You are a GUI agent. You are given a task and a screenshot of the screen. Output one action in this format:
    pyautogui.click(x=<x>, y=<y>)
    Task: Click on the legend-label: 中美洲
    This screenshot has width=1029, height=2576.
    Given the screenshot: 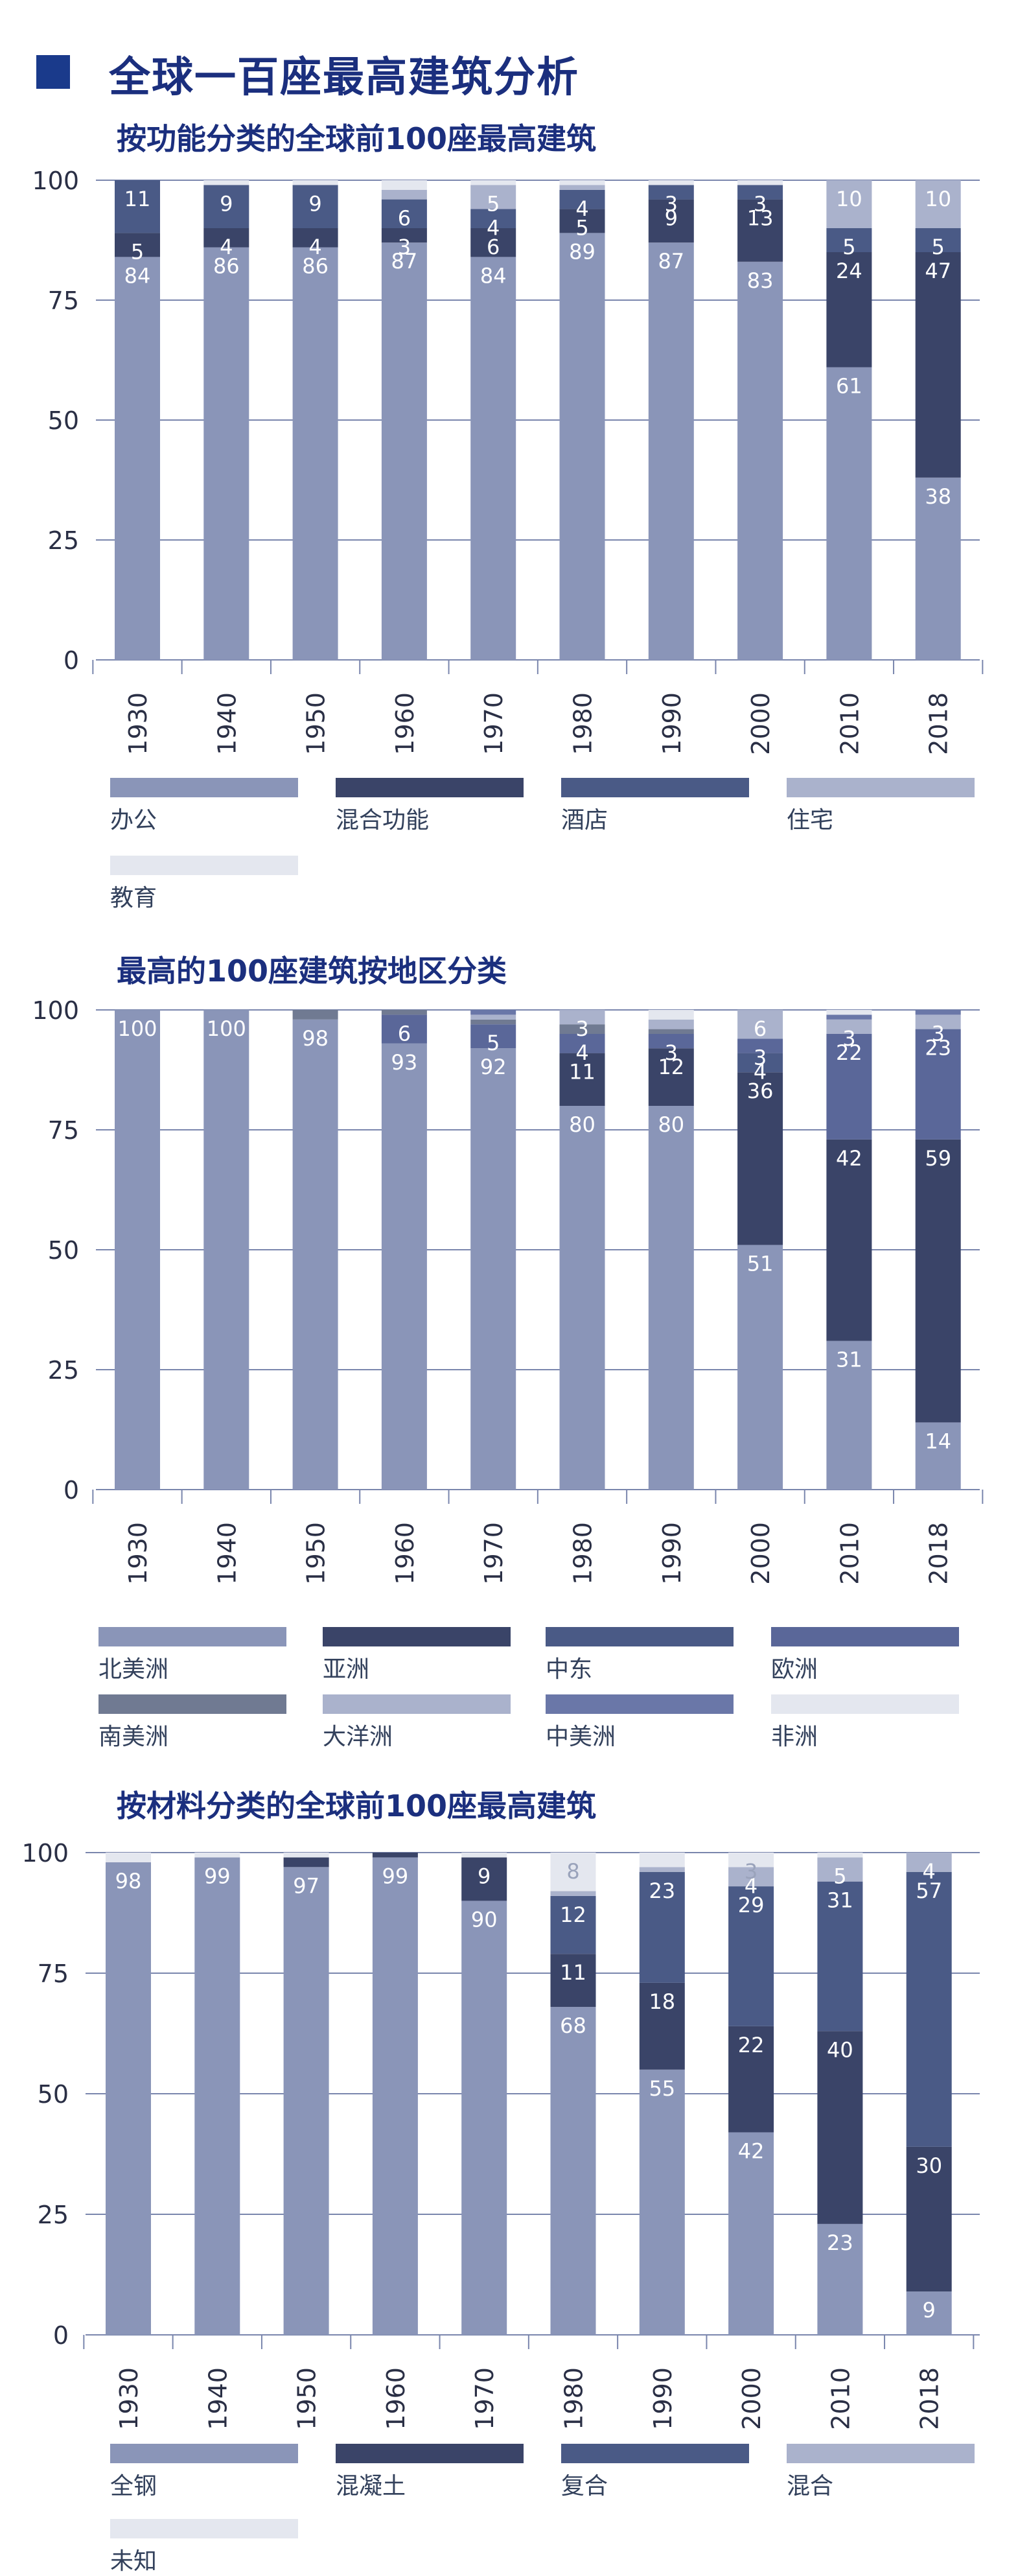 What is the action you would take?
    pyautogui.click(x=581, y=1737)
    